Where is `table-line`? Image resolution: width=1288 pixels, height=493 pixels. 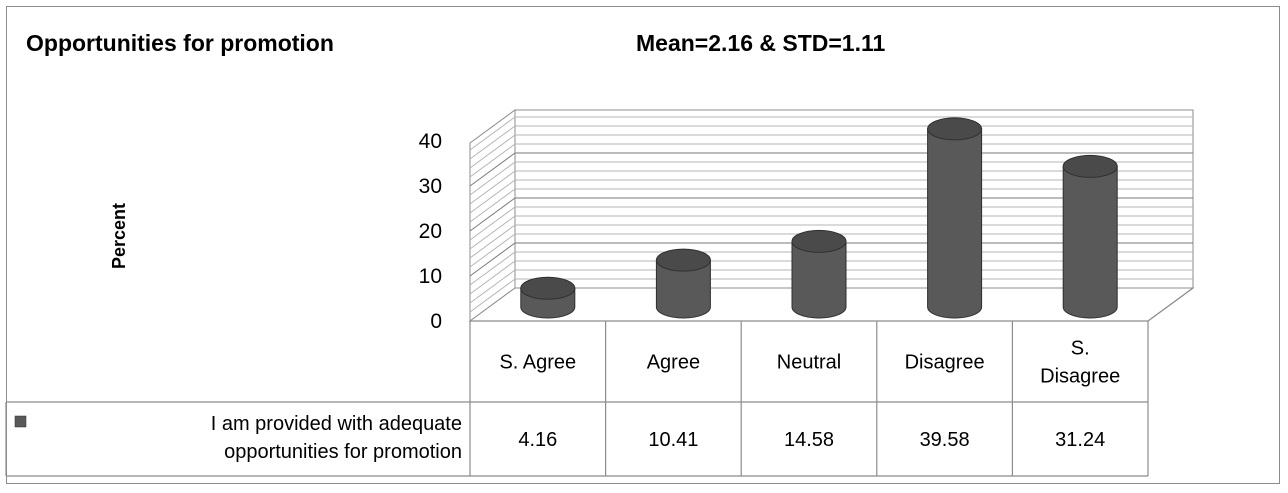 table-line is located at coordinates (1170, 304).